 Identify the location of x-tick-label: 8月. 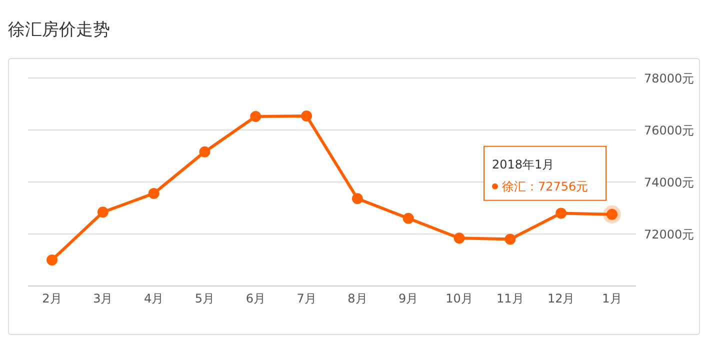
(358, 299).